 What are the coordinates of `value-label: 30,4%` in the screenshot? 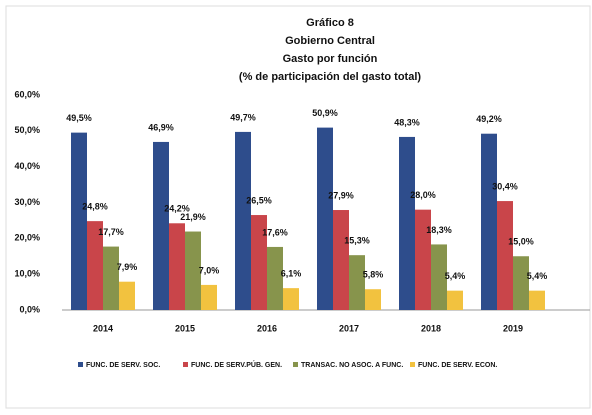 It's located at (505, 186).